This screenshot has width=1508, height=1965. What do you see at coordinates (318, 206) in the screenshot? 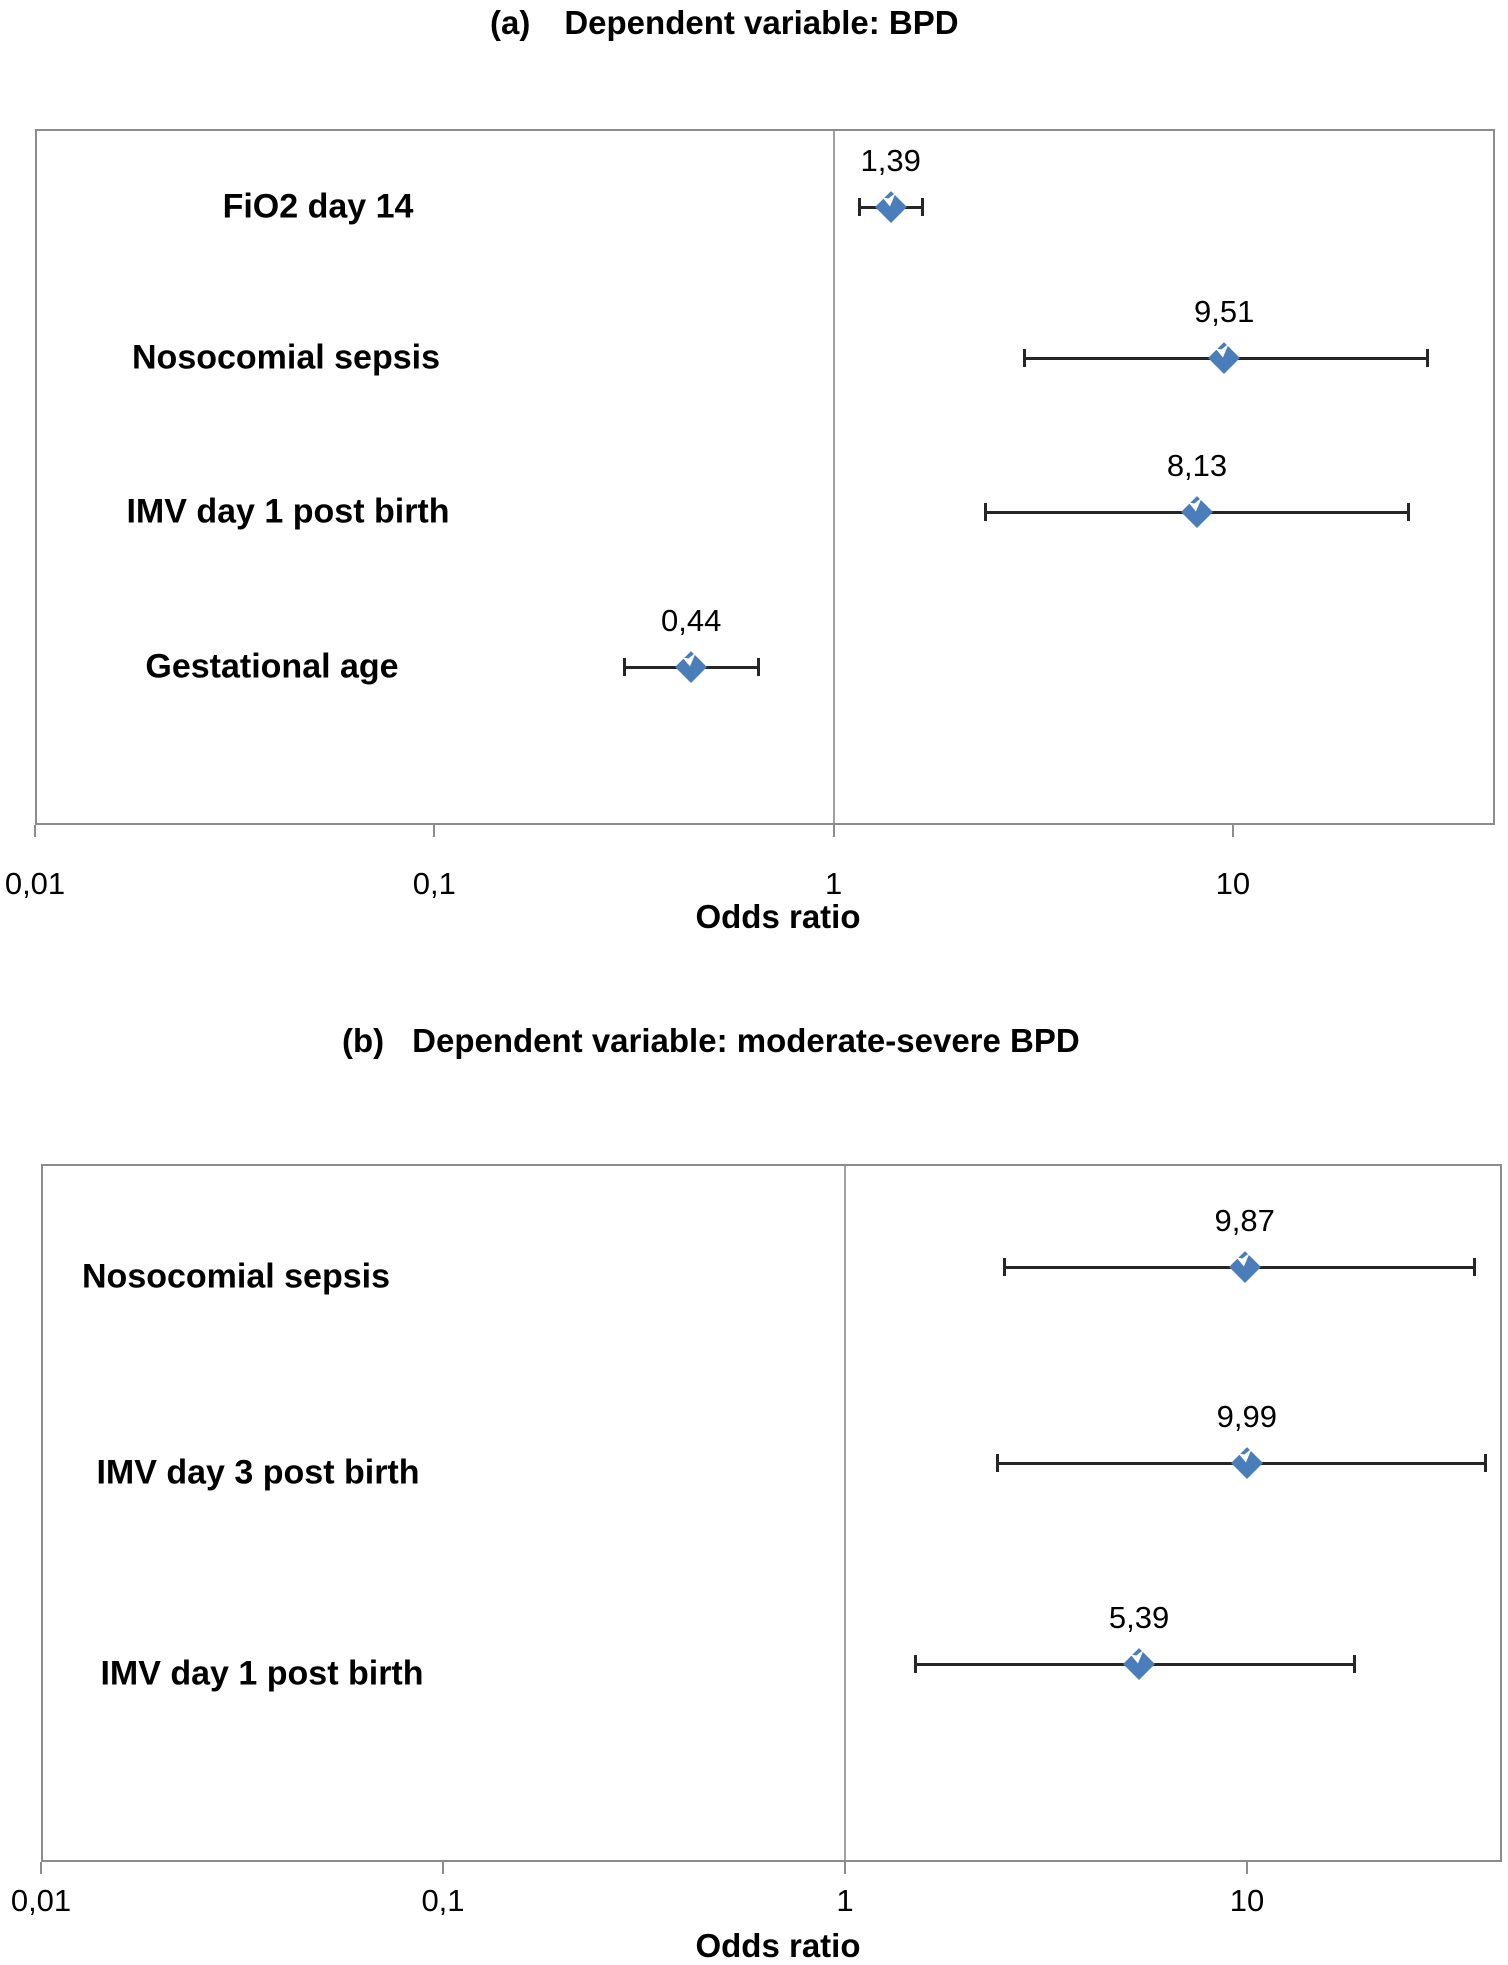
I see `row-label: FiO2 day 14` at bounding box center [318, 206].